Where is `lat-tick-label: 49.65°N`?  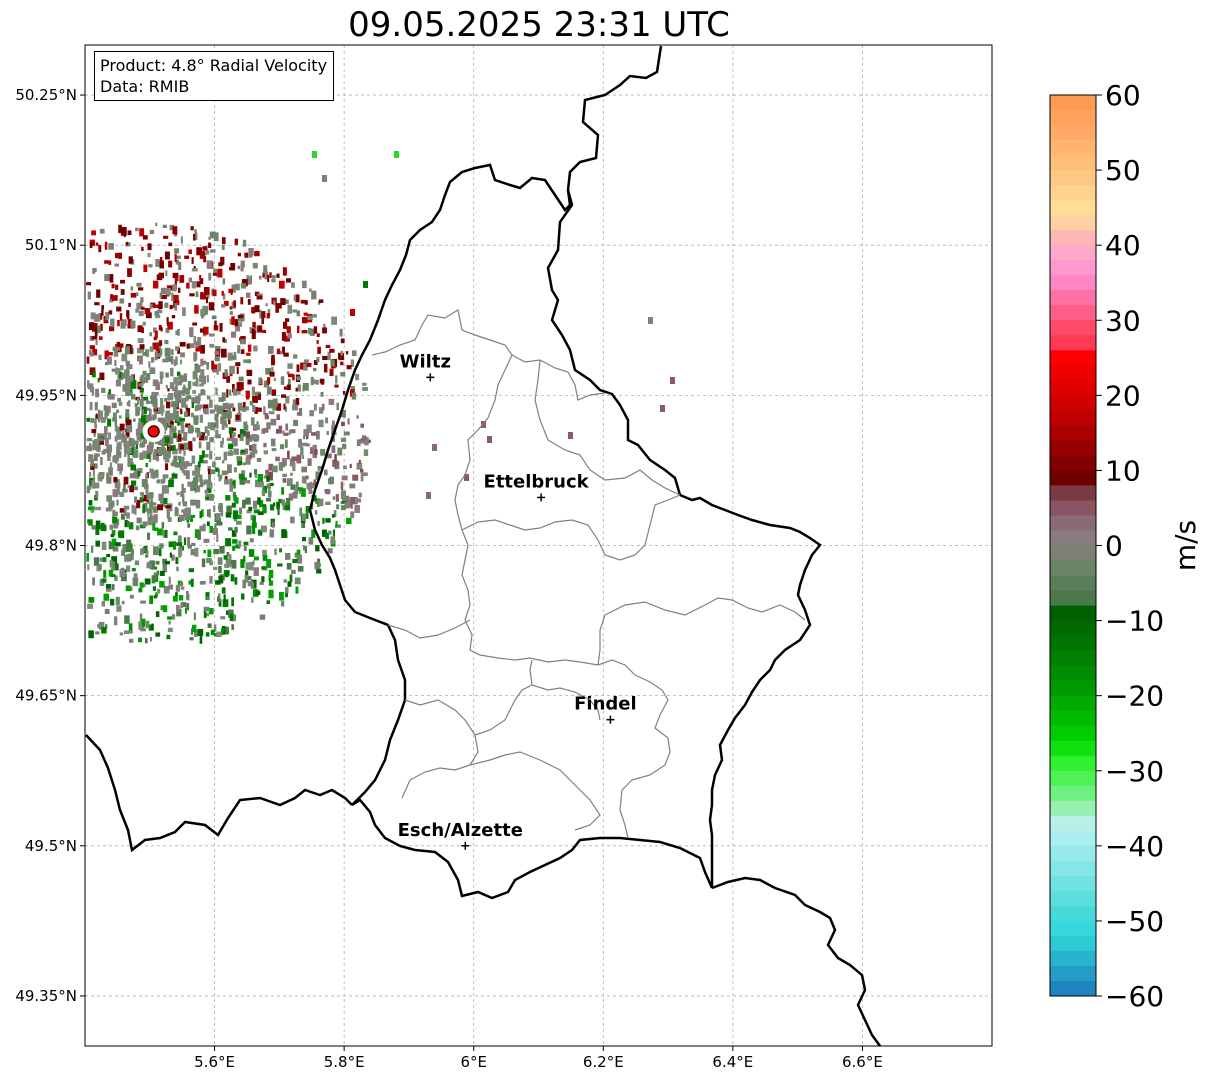 lat-tick-label: 49.65°N is located at coordinates (46, 696).